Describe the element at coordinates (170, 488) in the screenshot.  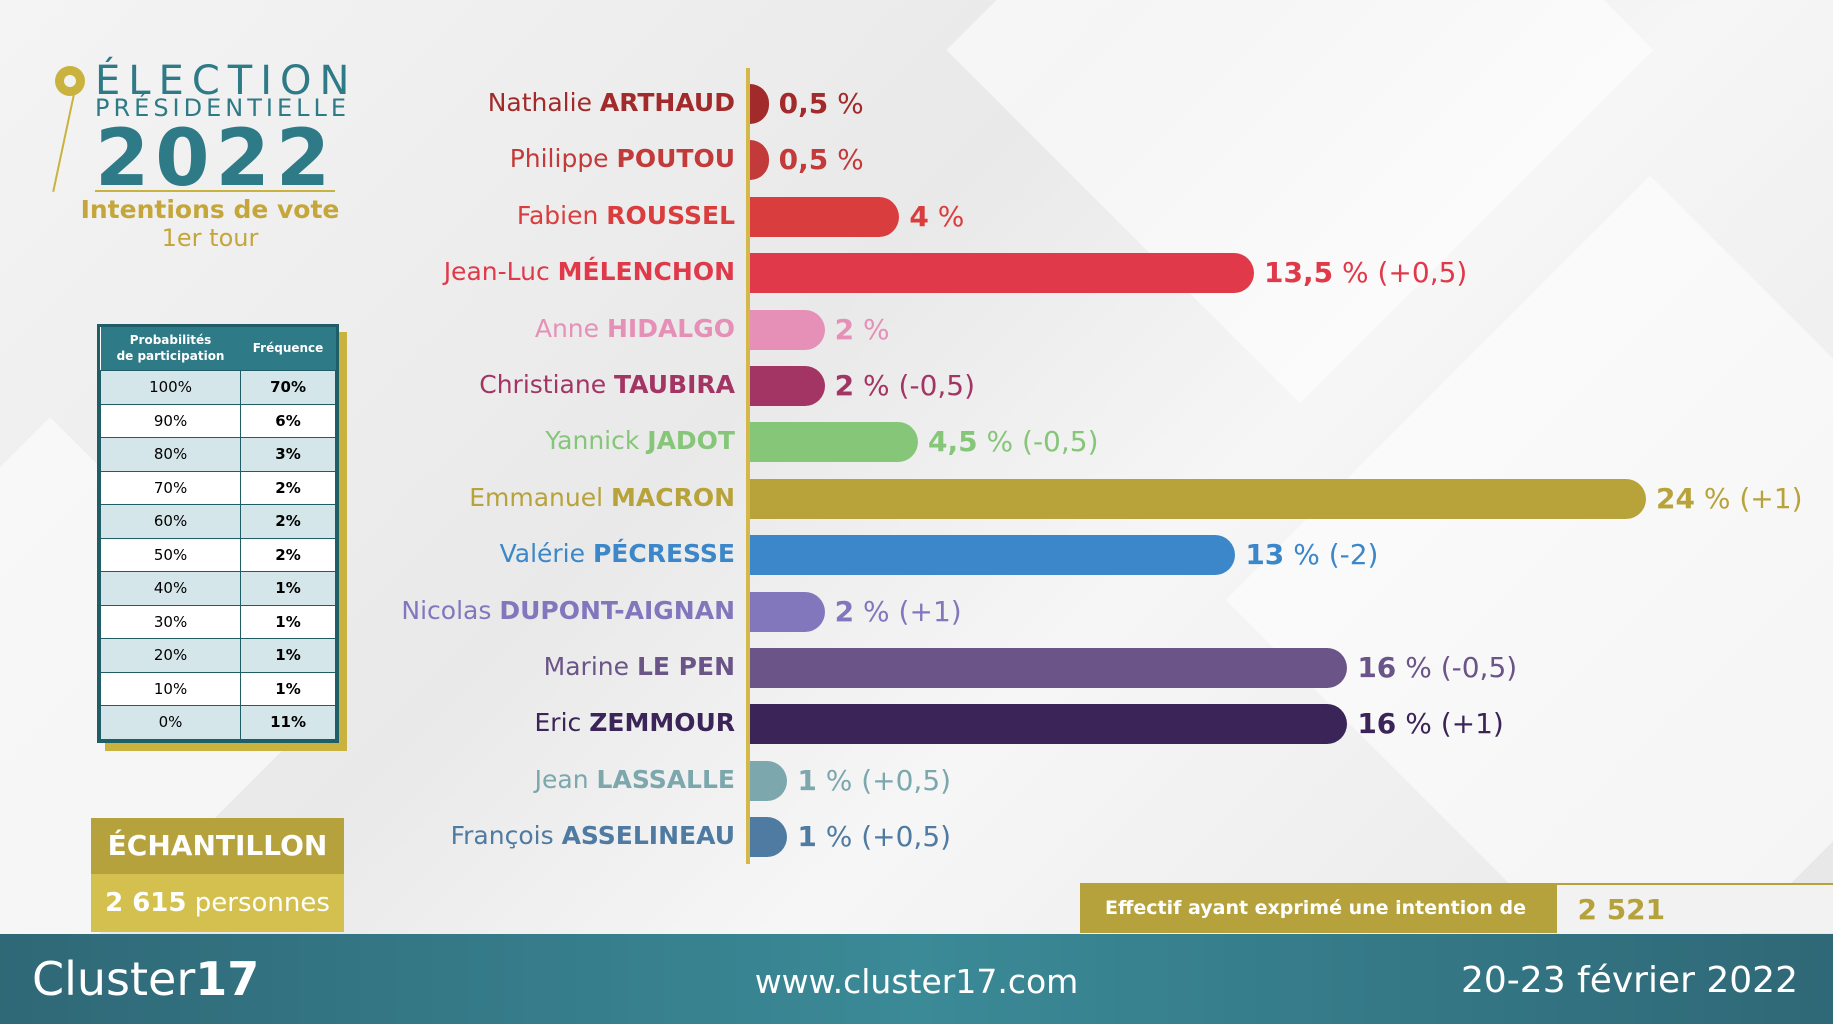
I see `probability-cell: 70%` at that location.